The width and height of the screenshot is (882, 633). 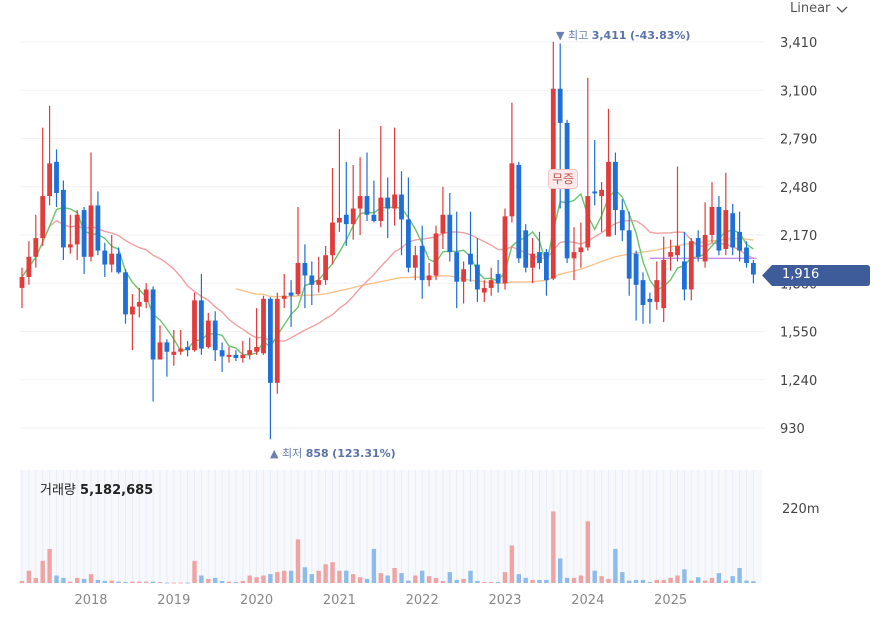 I want to click on low-label: ▲ 최저, so click(x=286, y=453).